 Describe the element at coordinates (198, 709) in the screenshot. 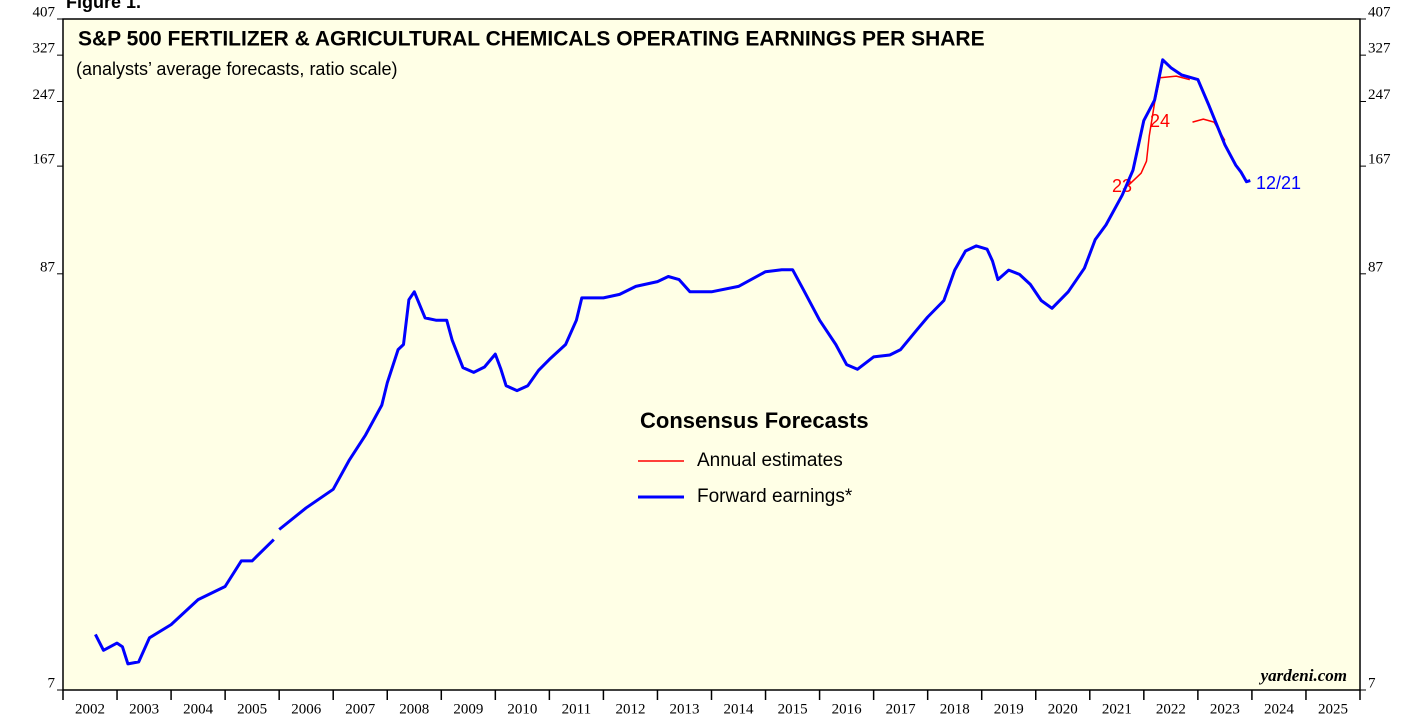

I see `x-tick-label: 2004` at that location.